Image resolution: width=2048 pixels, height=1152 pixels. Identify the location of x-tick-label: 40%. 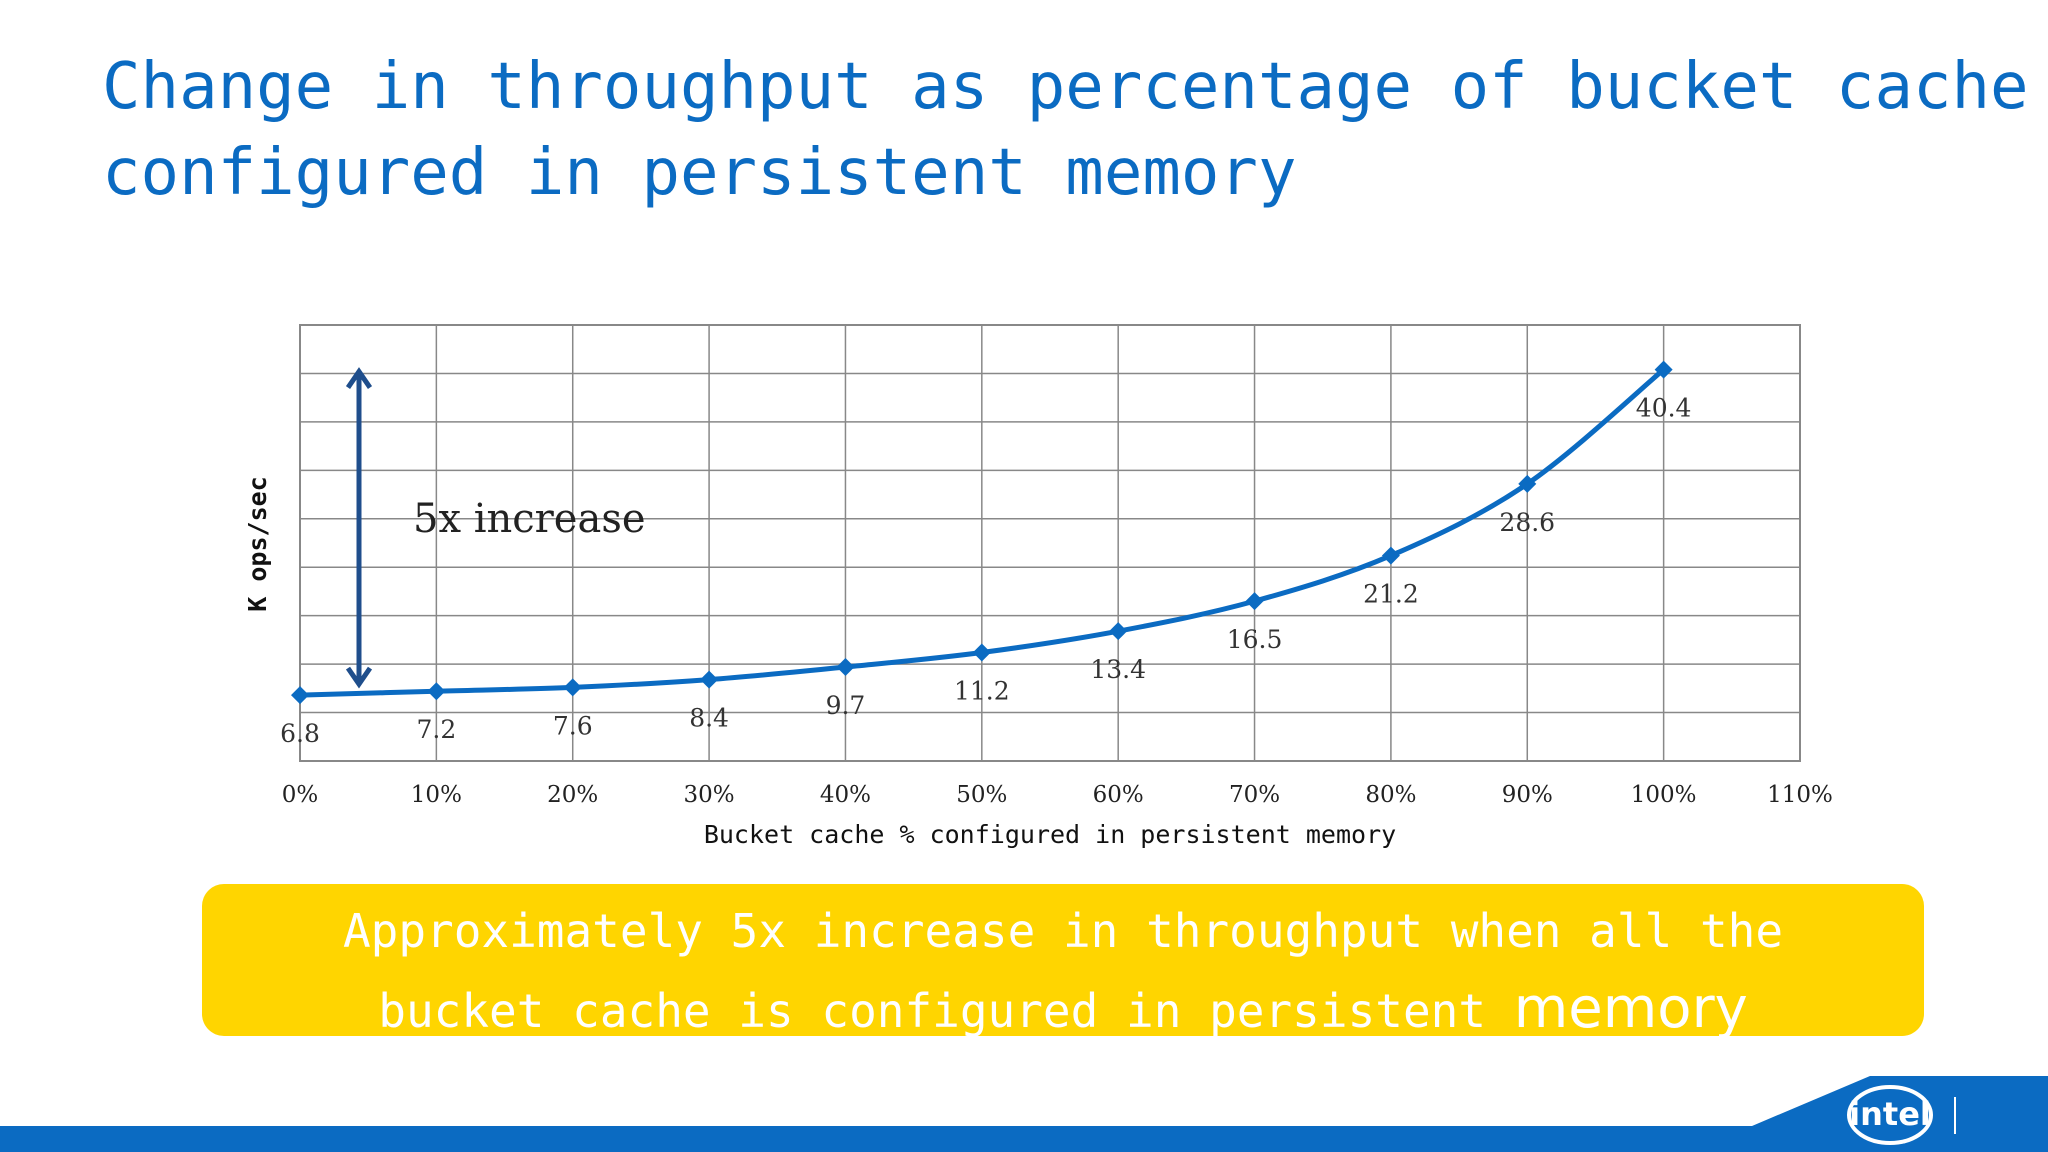
(845, 795).